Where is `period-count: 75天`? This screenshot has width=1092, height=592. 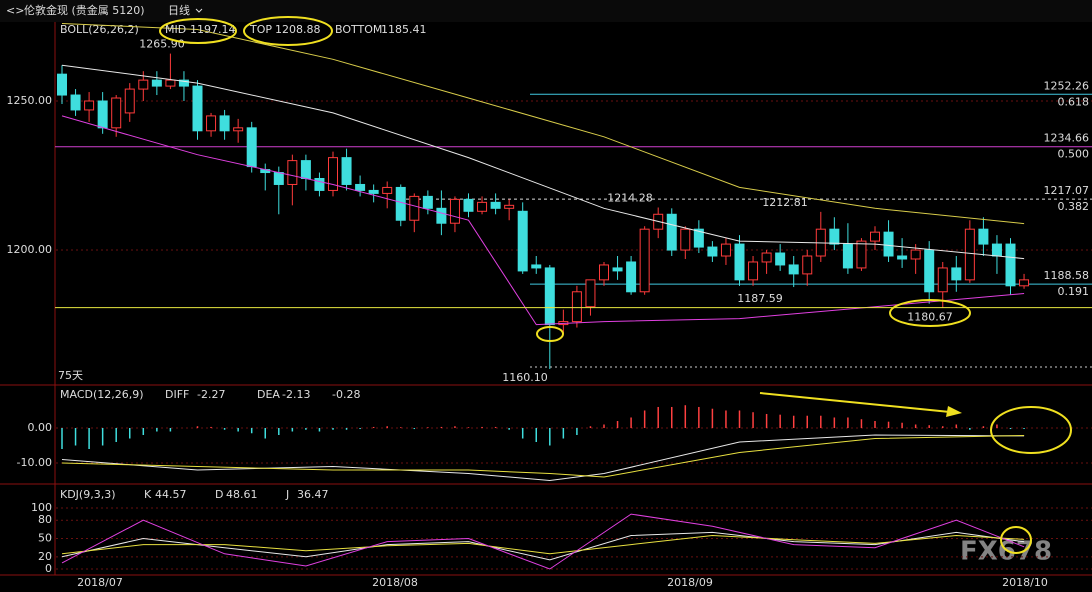
period-count: 75天 is located at coordinates (70, 375).